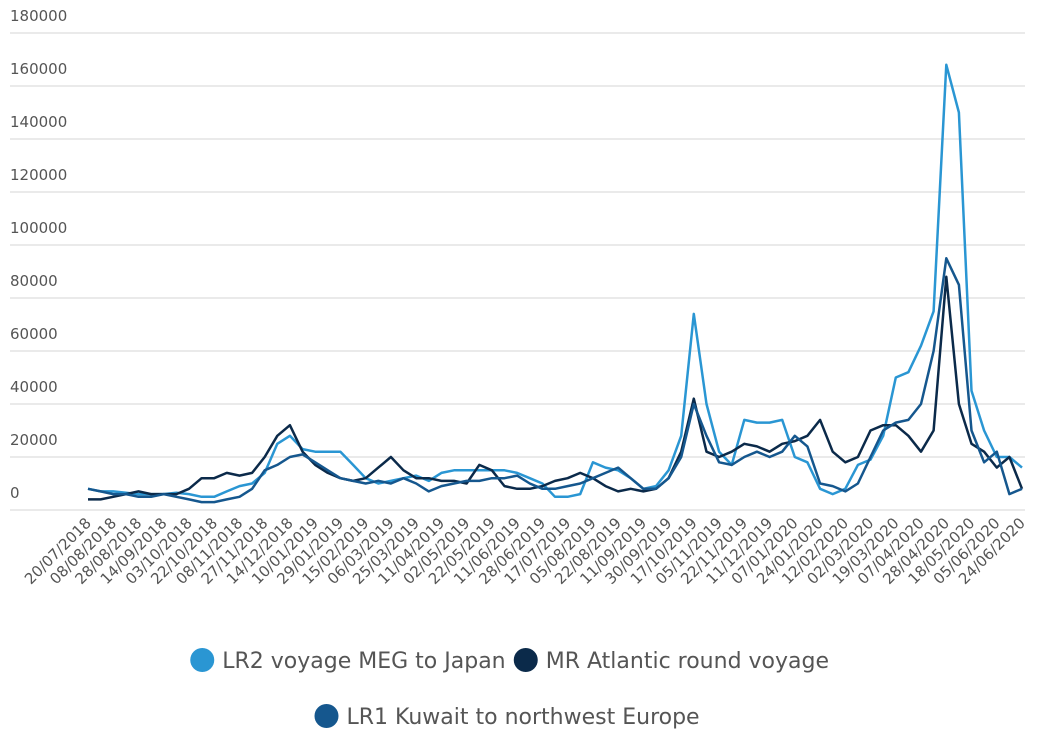  What do you see at coordinates (34, 334) in the screenshot?
I see `y-tick-label: 60000` at bounding box center [34, 334].